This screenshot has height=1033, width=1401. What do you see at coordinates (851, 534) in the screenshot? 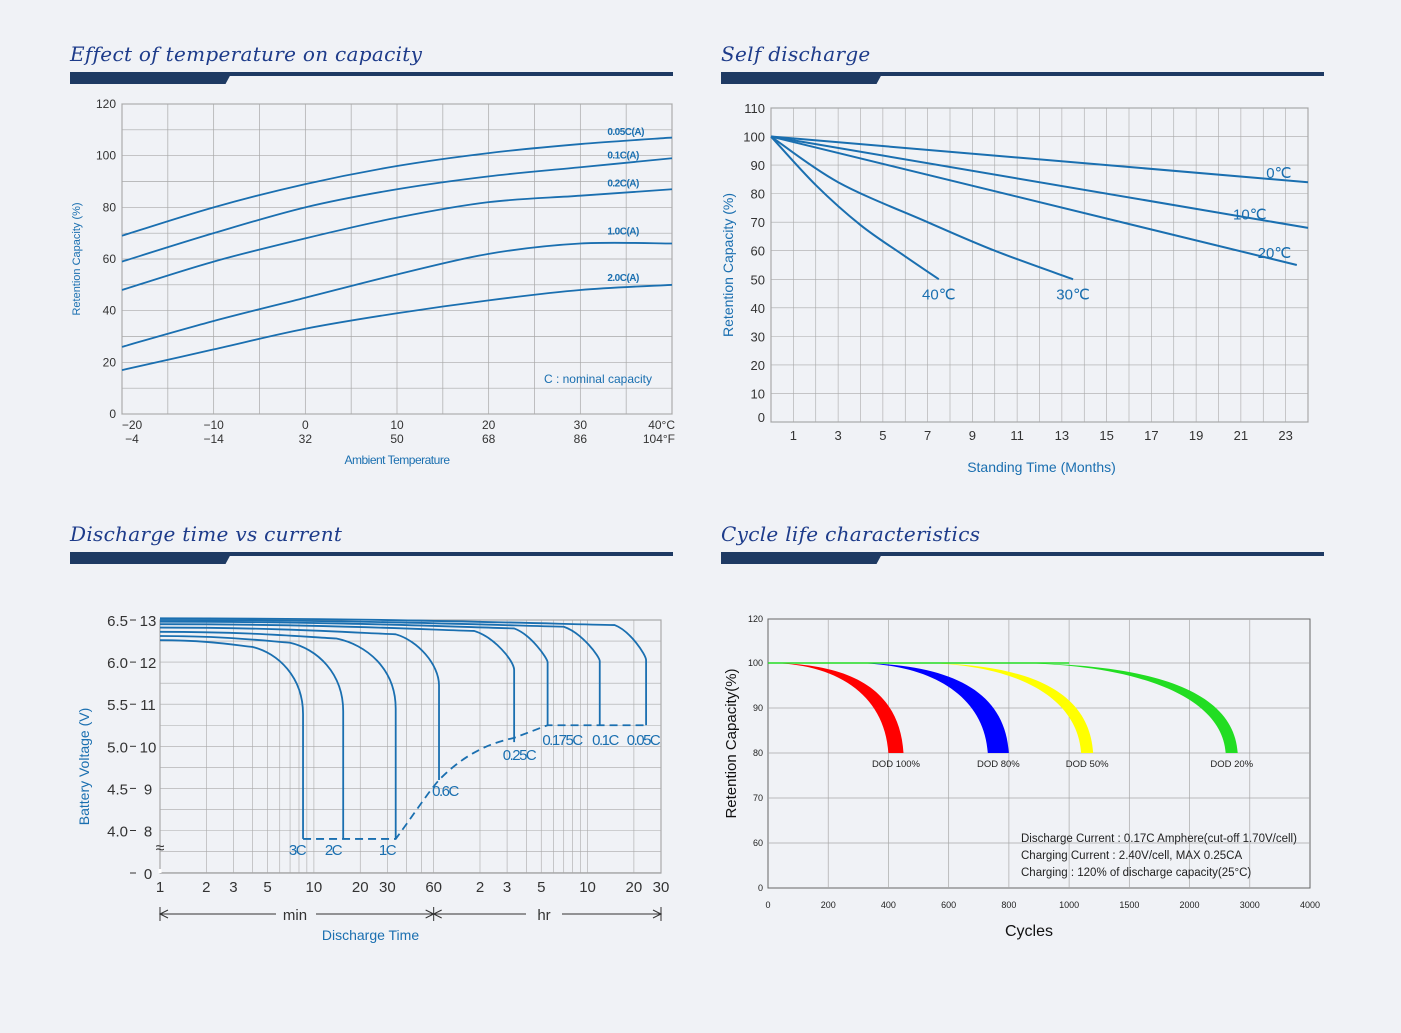
I see `cycle-title: Cycle life characteristics` at bounding box center [851, 534].